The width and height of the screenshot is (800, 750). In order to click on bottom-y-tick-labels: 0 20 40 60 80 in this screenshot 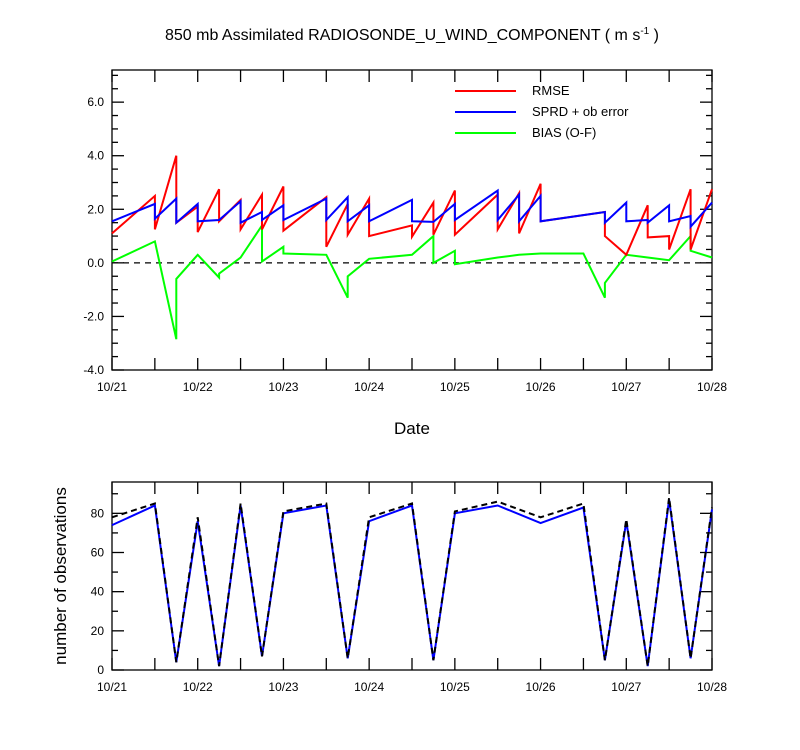, I will do `click(98, 591)`.